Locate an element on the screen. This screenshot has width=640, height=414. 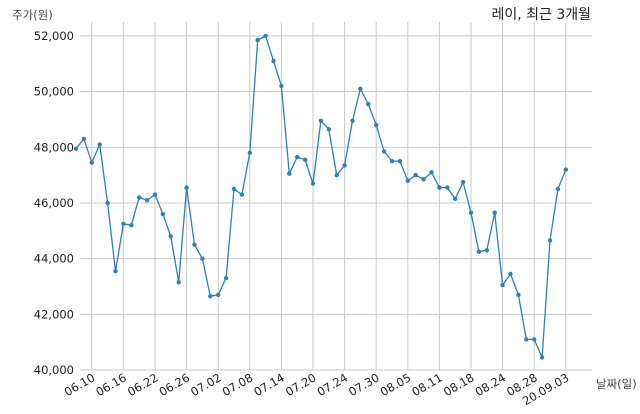
x-tick-label: 08.24 is located at coordinates (491, 384).